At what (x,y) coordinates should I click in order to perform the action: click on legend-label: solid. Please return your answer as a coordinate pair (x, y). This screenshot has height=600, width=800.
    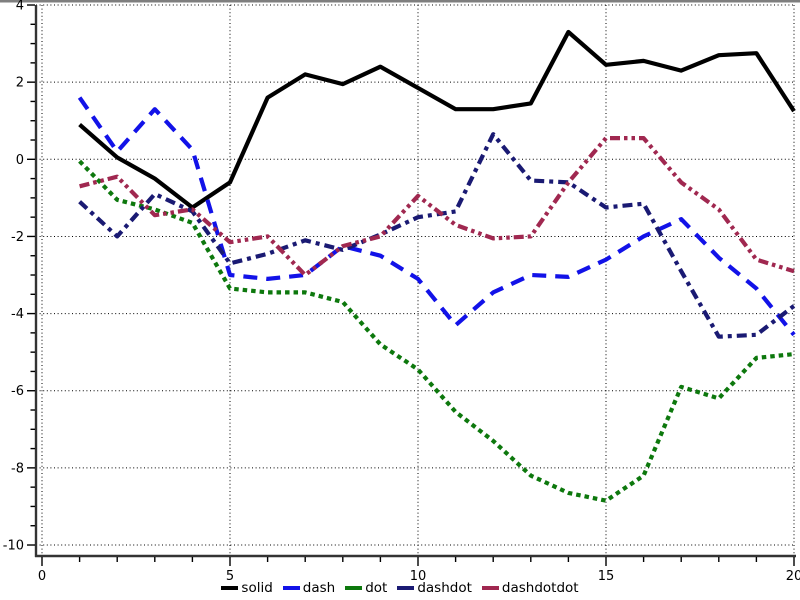
    Looking at the image, I should click on (257, 588).